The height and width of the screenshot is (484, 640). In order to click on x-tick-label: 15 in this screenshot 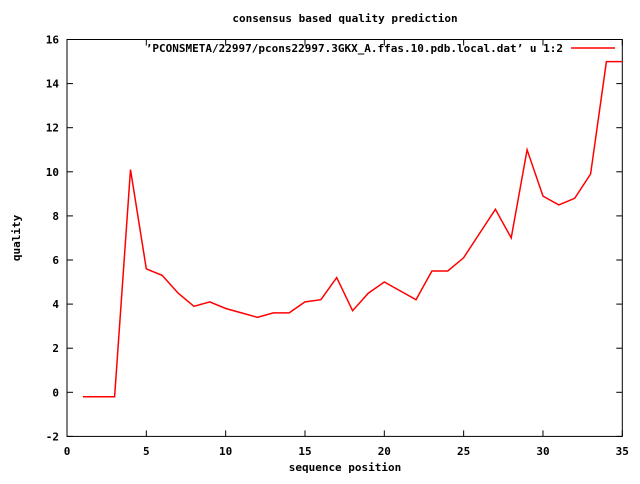, I will do `click(304, 451)`.